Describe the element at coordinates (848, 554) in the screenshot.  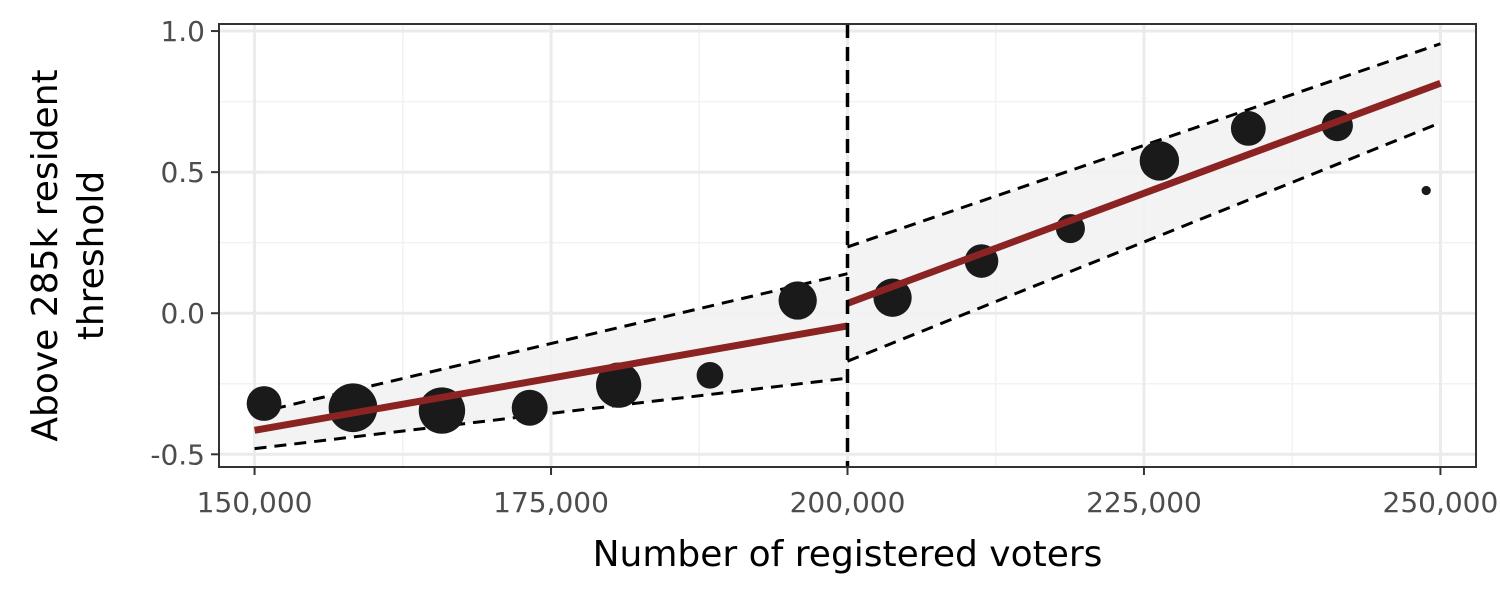
I see `x-axis-title: Number of registered voters` at that location.